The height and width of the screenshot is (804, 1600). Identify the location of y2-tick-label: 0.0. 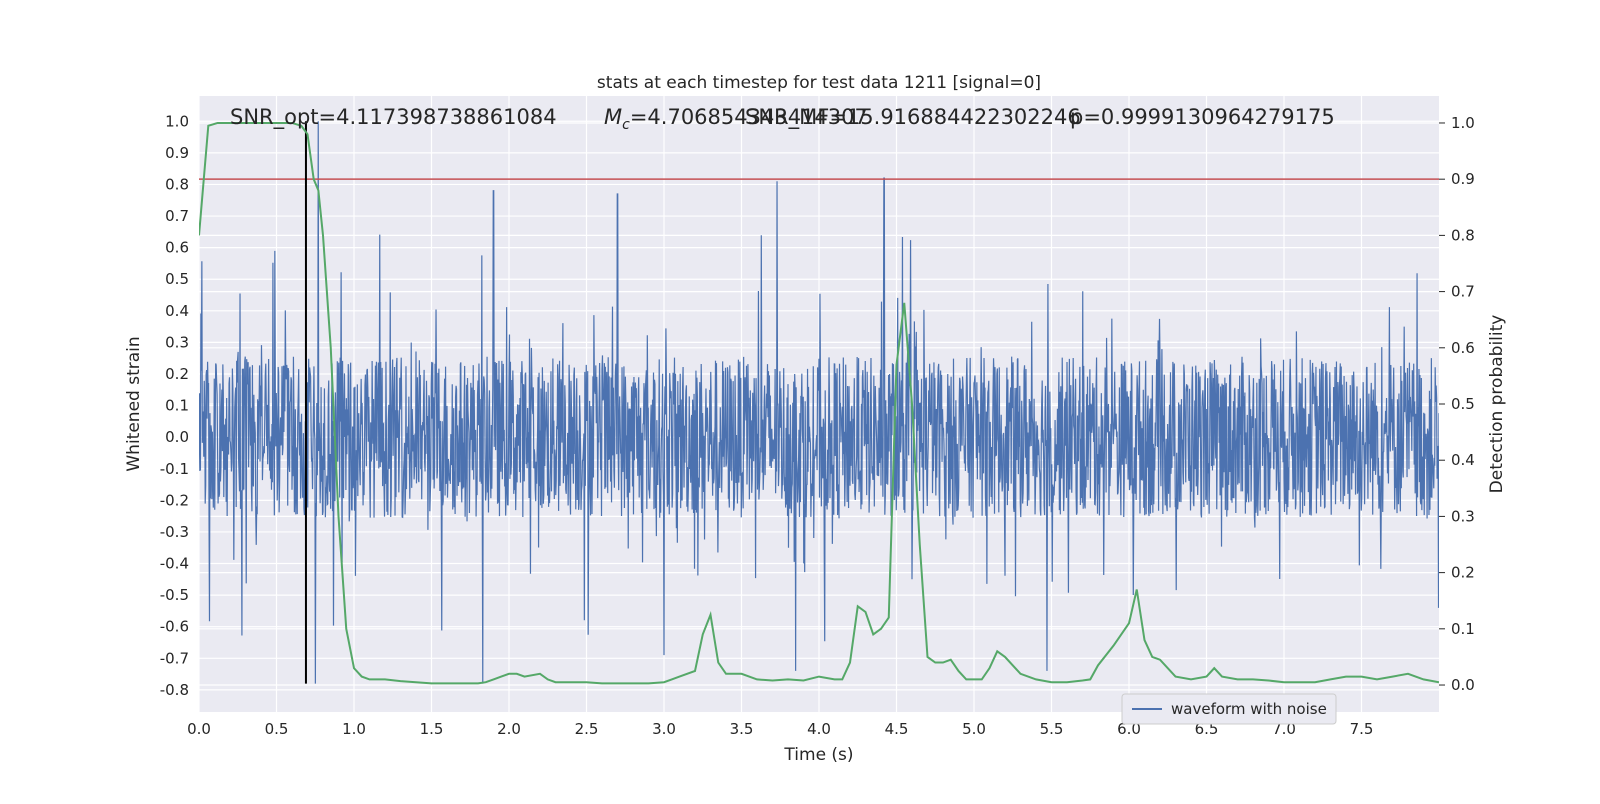
(1463, 685).